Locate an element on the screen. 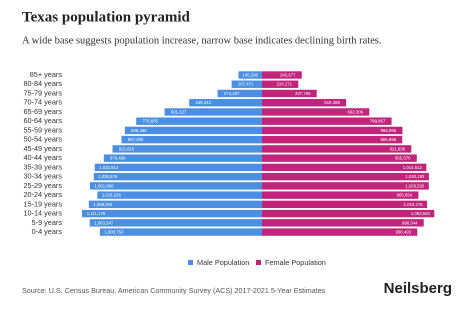 This screenshot has height=316, width=474. value-label: 1,061,896 is located at coordinates (104, 185).